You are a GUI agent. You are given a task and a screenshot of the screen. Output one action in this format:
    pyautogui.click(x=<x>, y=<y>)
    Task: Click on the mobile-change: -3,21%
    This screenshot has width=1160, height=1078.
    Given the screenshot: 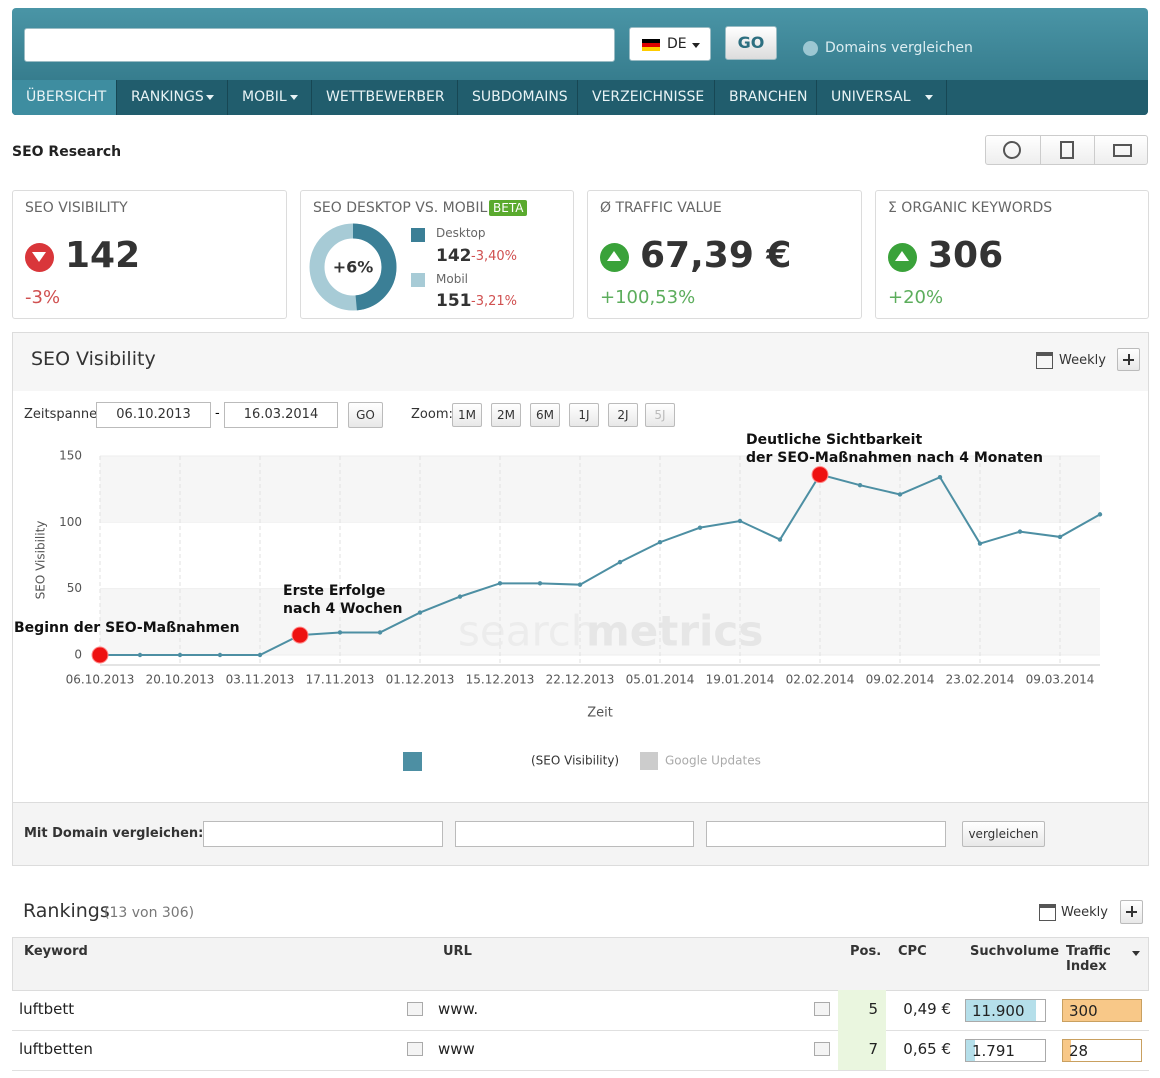 What is the action you would take?
    pyautogui.click(x=494, y=301)
    